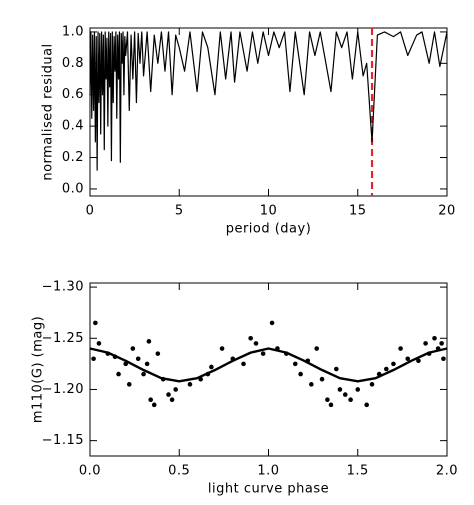 The image size is (474, 505). Describe the element at coordinates (269, 211) in the screenshot. I see `x-tick-label: 10` at that location.